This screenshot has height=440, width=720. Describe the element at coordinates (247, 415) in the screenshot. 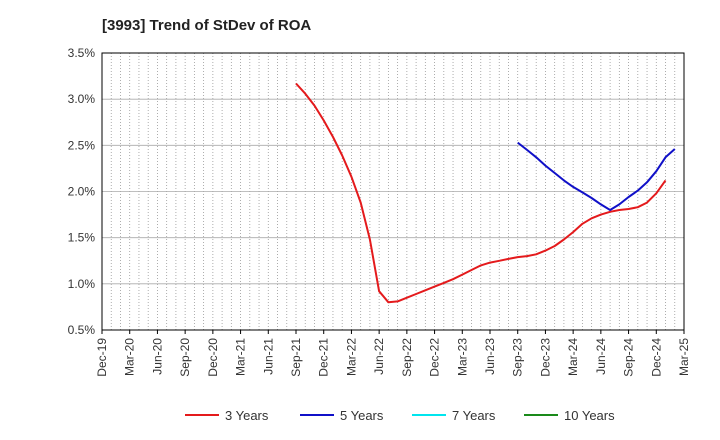

I see `legend-label: 3 Years` at that location.